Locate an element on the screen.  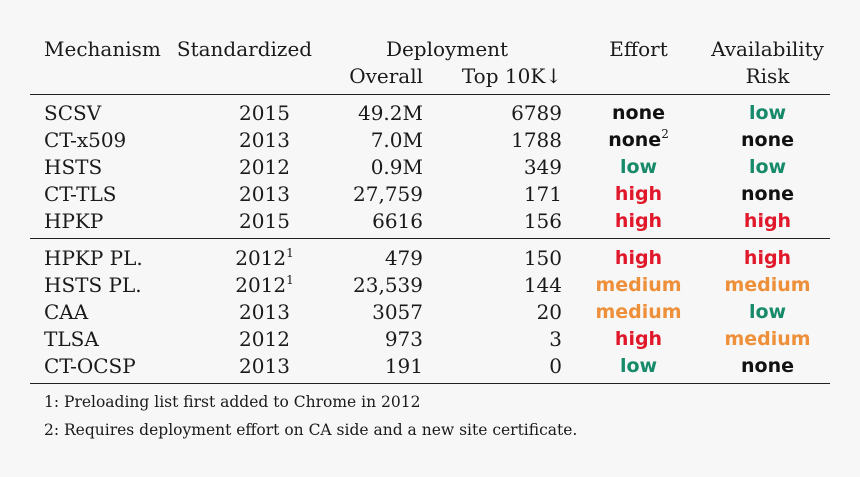
table-row: CAA 2013 3057 20 medium low is located at coordinates (430, 312).